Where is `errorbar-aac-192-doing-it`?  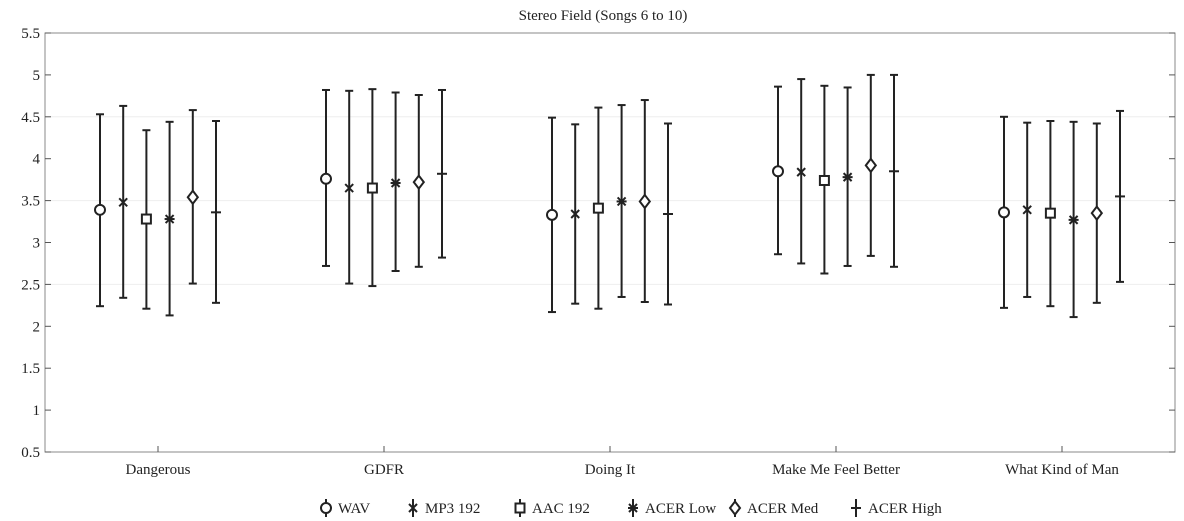
errorbar-aac-192-doing-it is located at coordinates (598, 208).